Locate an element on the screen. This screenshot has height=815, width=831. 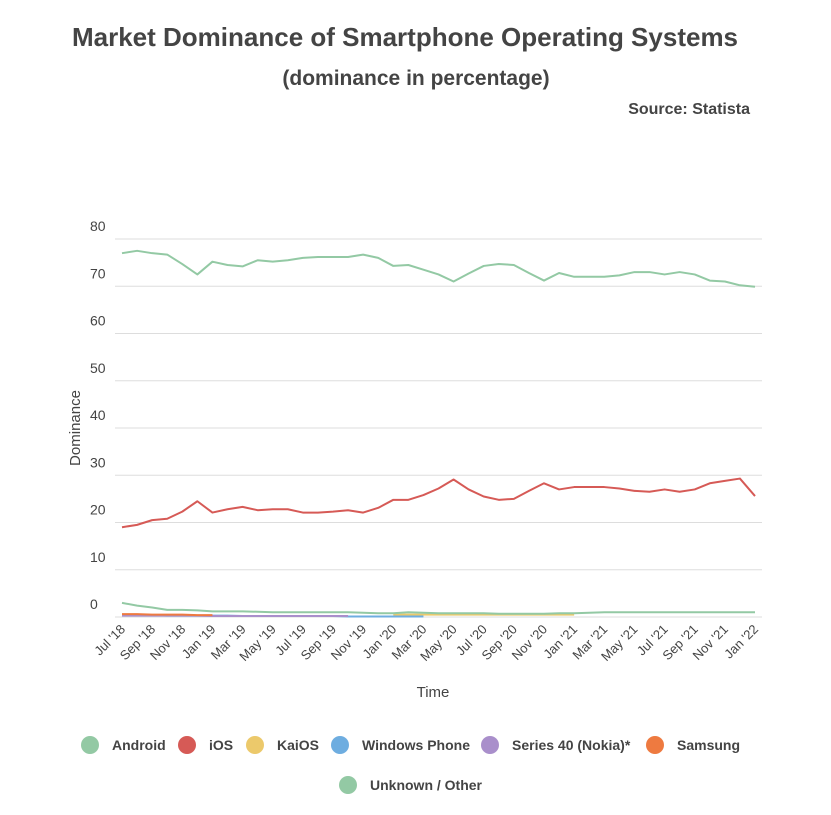
legend-label: Series 40 (Nokia)* is located at coordinates (571, 745).